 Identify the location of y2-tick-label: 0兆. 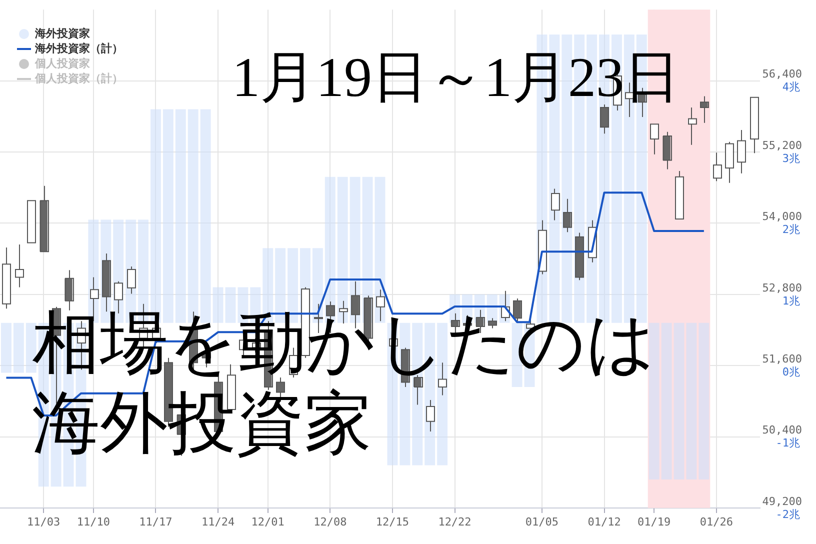
(791, 371).